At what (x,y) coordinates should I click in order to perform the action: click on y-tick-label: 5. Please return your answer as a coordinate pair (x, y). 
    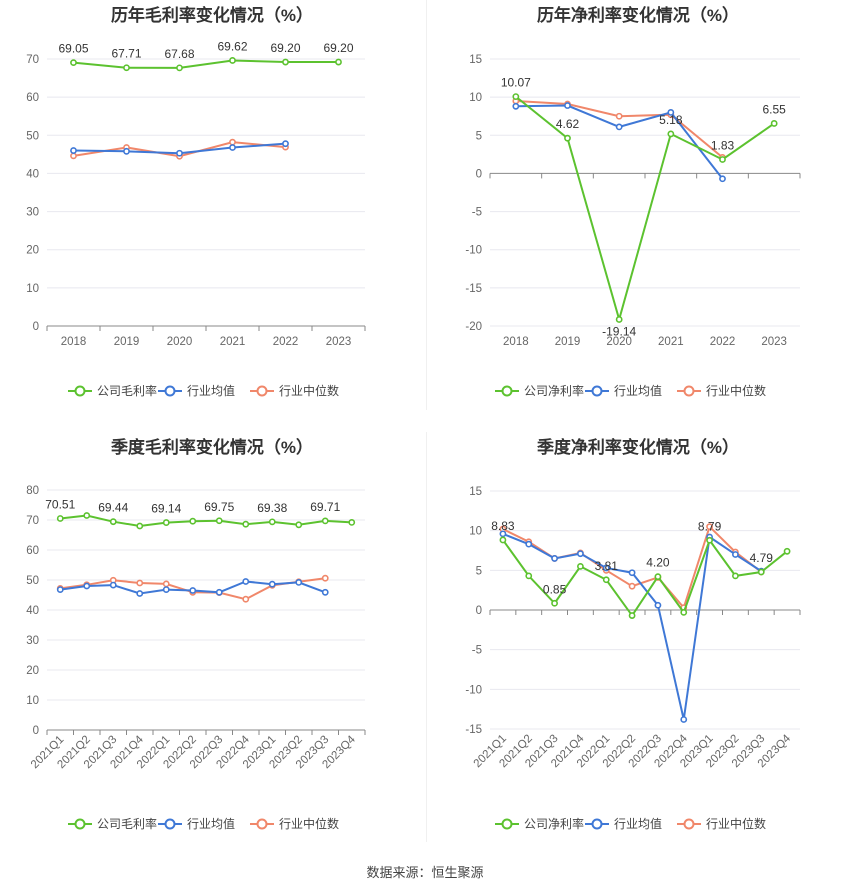
    Looking at the image, I should click on (479, 136).